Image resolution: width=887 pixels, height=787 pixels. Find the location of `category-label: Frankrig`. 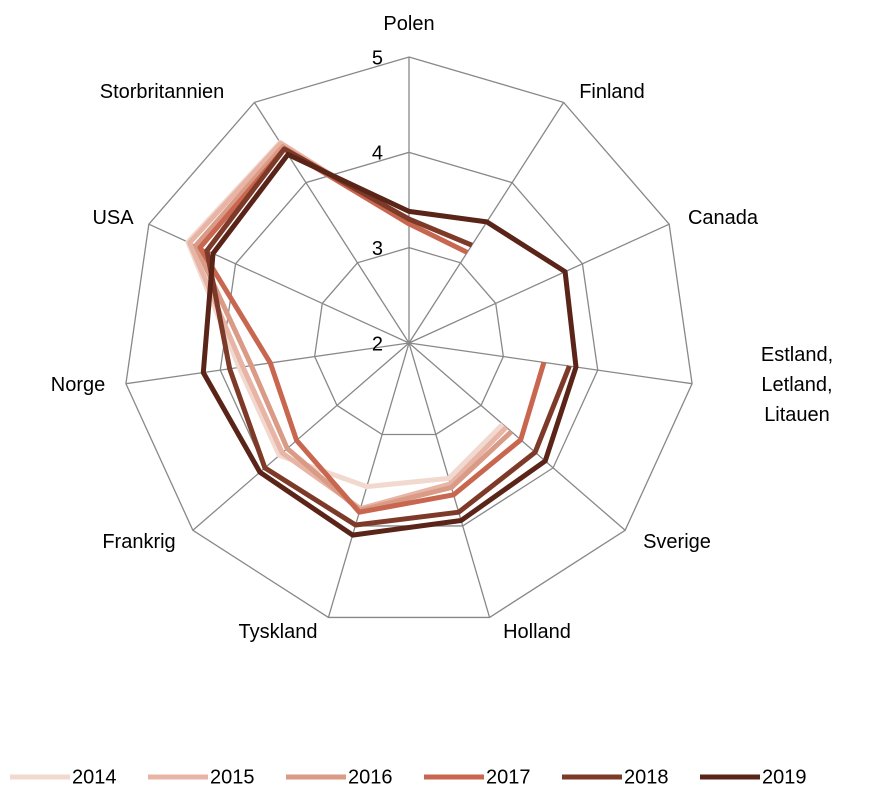

category-label: Frankrig is located at coordinates (139, 542).